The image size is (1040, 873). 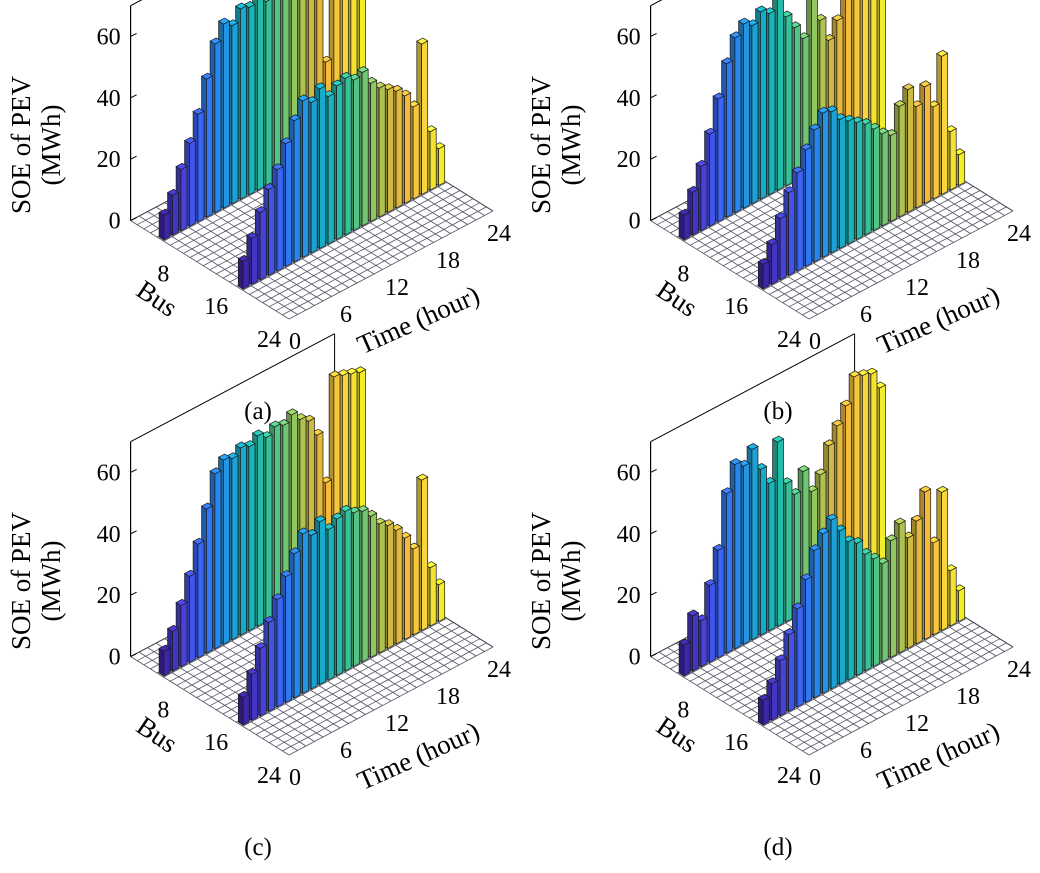 What do you see at coordinates (866, 315) in the screenshot?
I see `time-tick-label: 6` at bounding box center [866, 315].